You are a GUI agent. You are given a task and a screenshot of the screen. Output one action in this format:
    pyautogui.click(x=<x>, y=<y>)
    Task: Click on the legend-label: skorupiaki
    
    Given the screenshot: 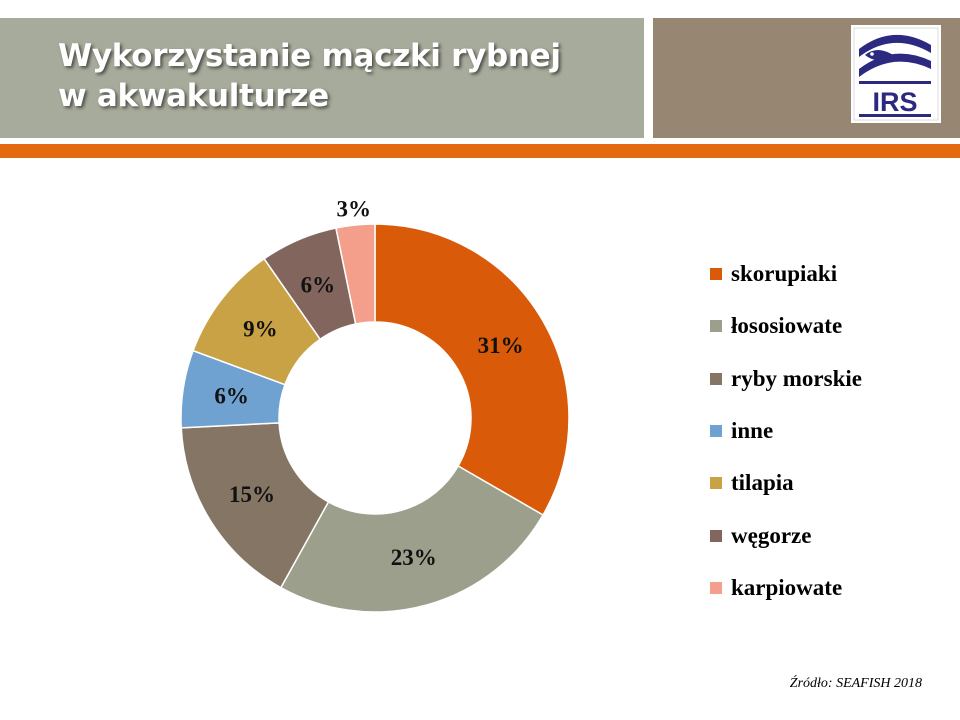 What is the action you would take?
    pyautogui.click(x=784, y=274)
    